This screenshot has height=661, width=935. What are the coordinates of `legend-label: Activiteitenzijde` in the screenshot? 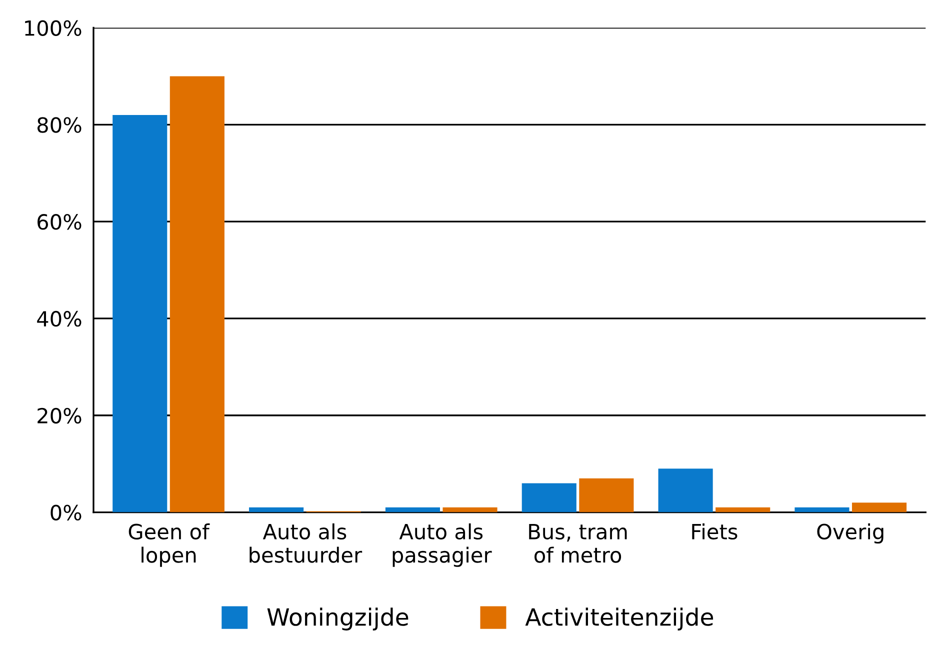 It's located at (619, 619).